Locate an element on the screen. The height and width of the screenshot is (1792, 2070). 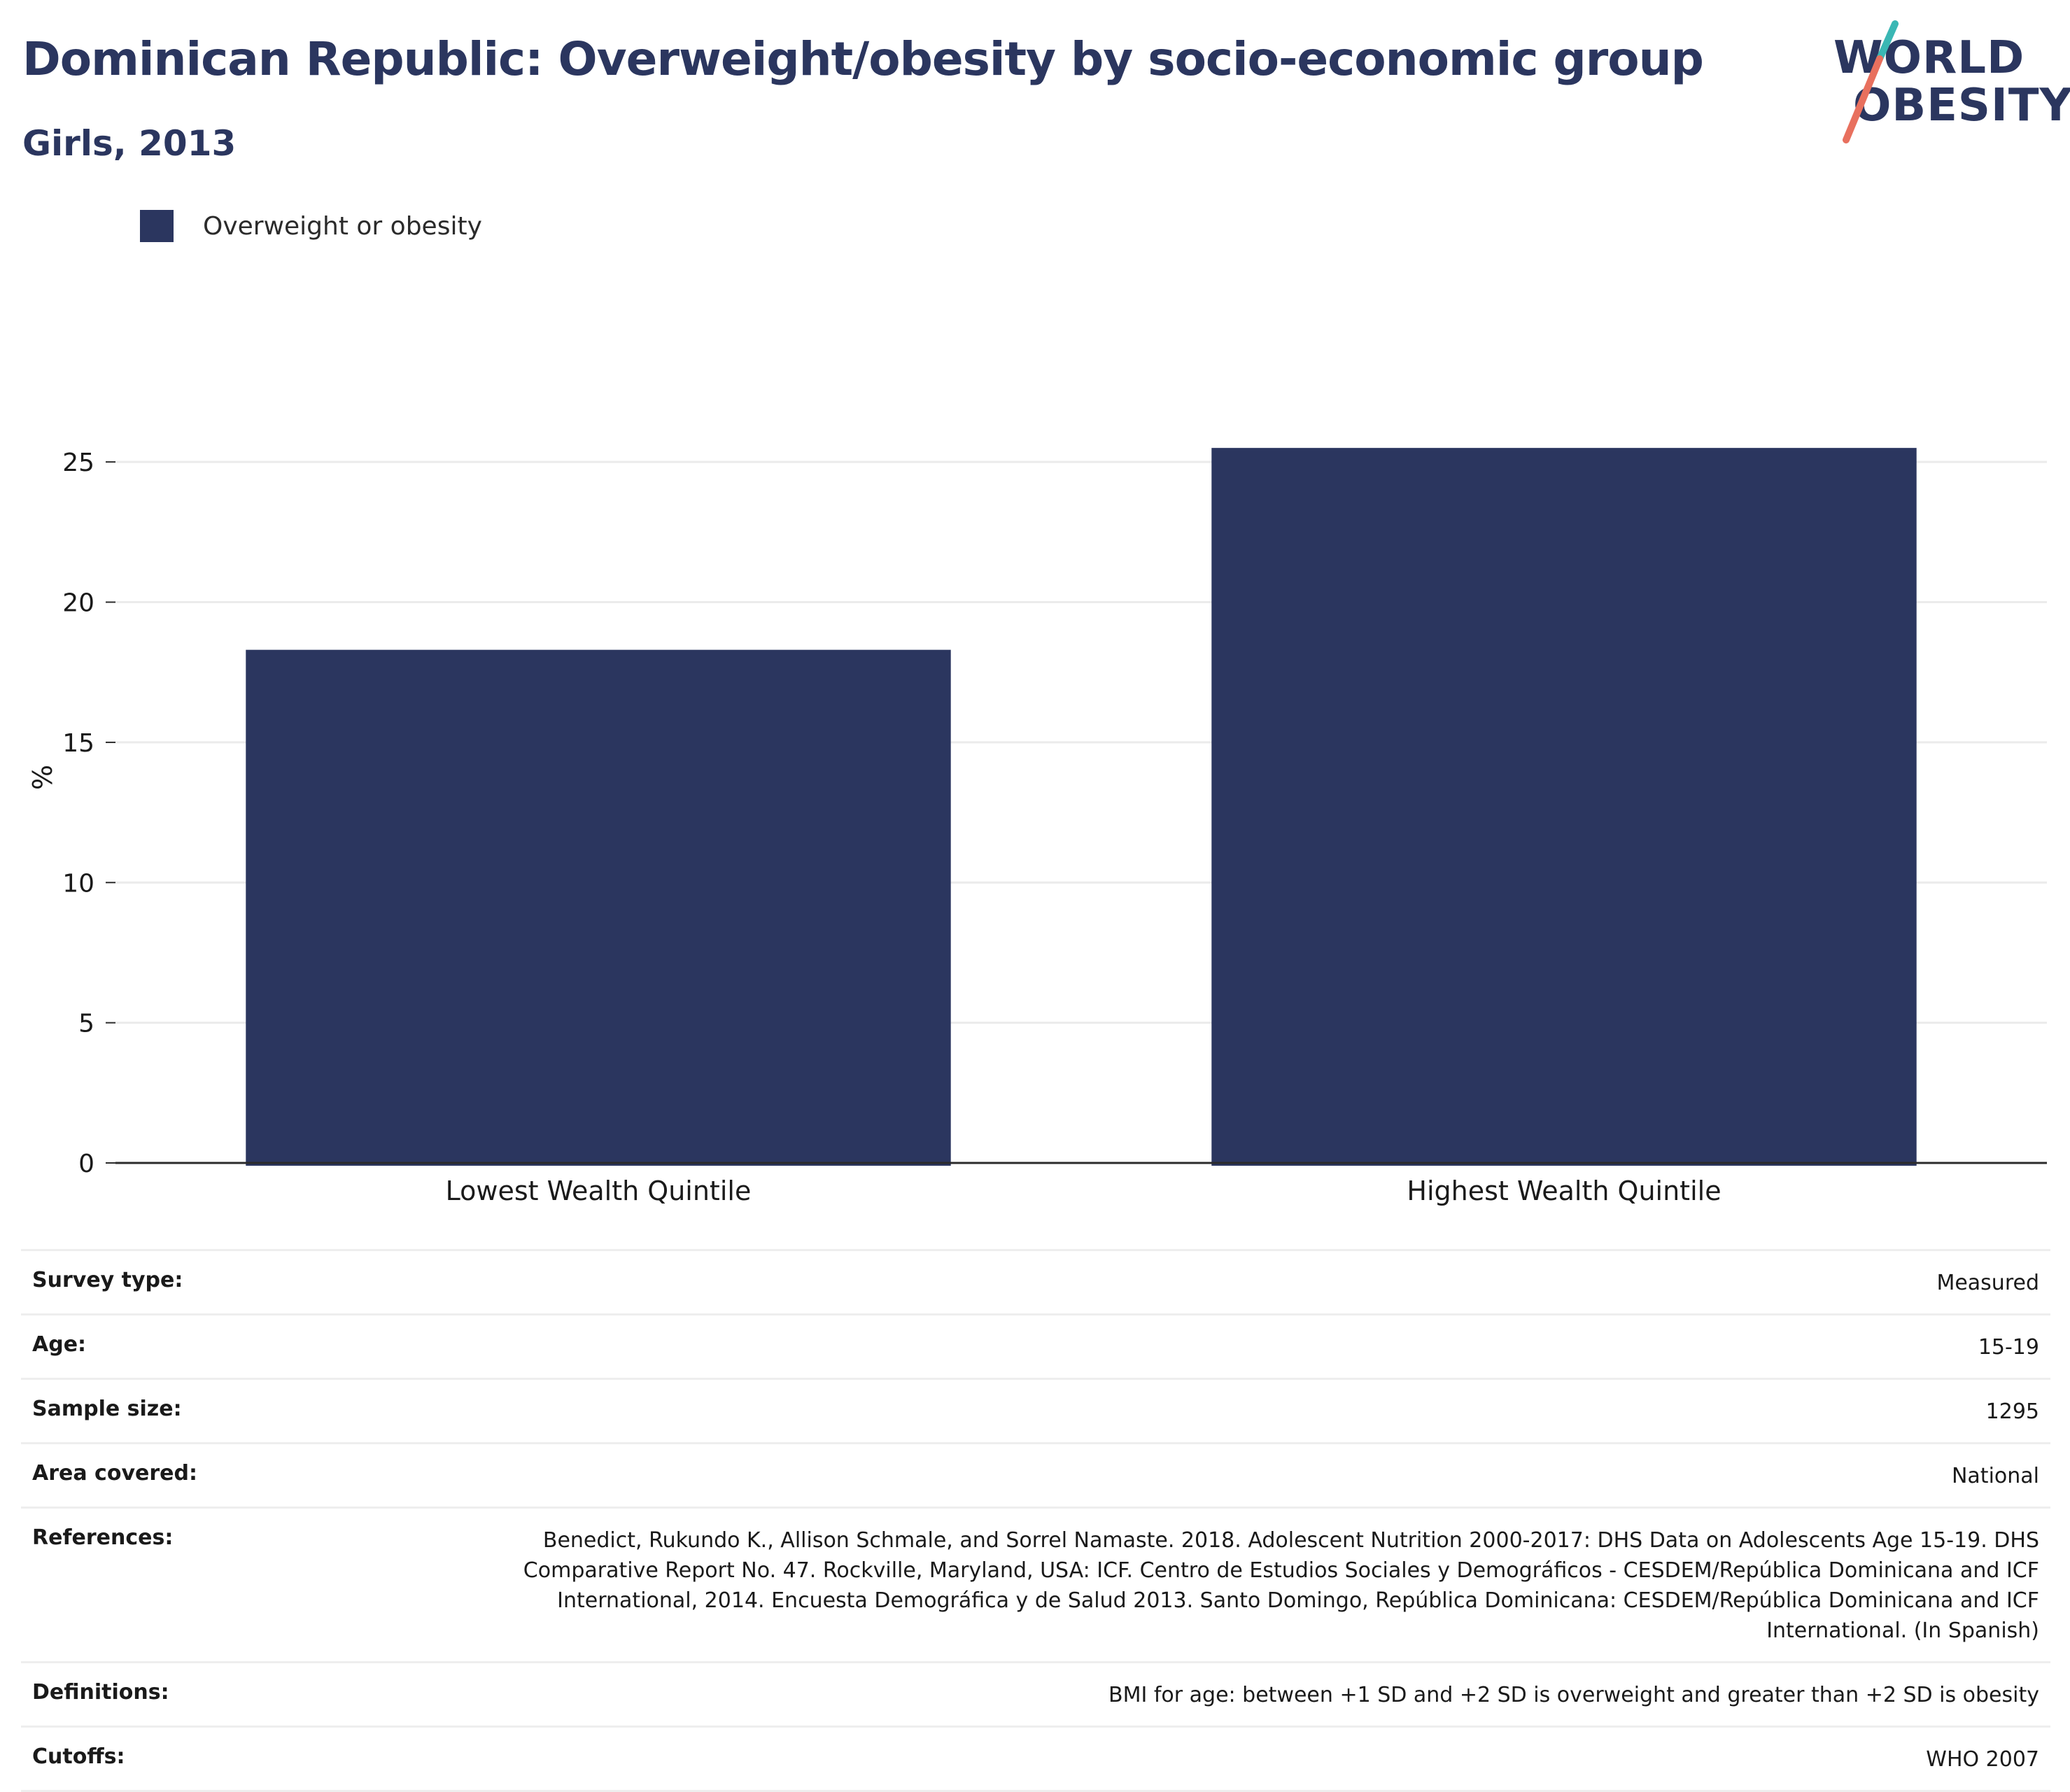
meta-value: 1295 is located at coordinates (1242, 1411).